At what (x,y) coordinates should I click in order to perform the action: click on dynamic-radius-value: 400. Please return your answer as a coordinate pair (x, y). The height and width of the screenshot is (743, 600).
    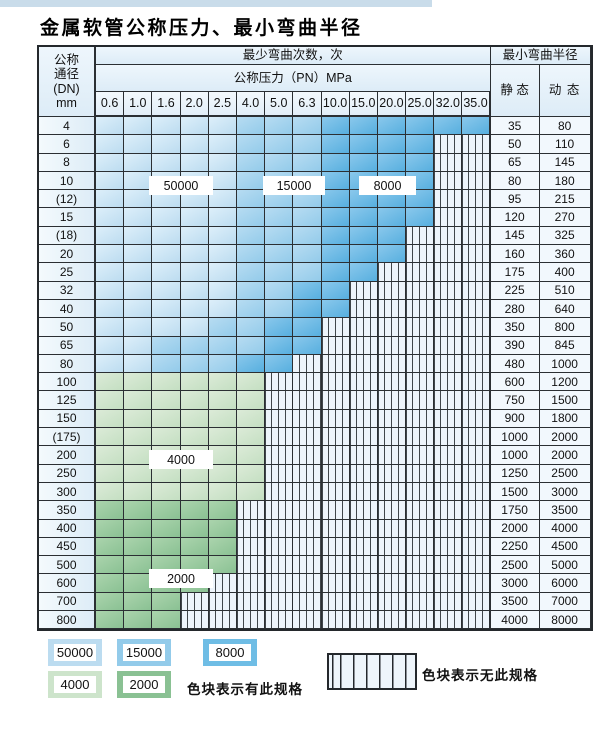
    Looking at the image, I should click on (565, 272).